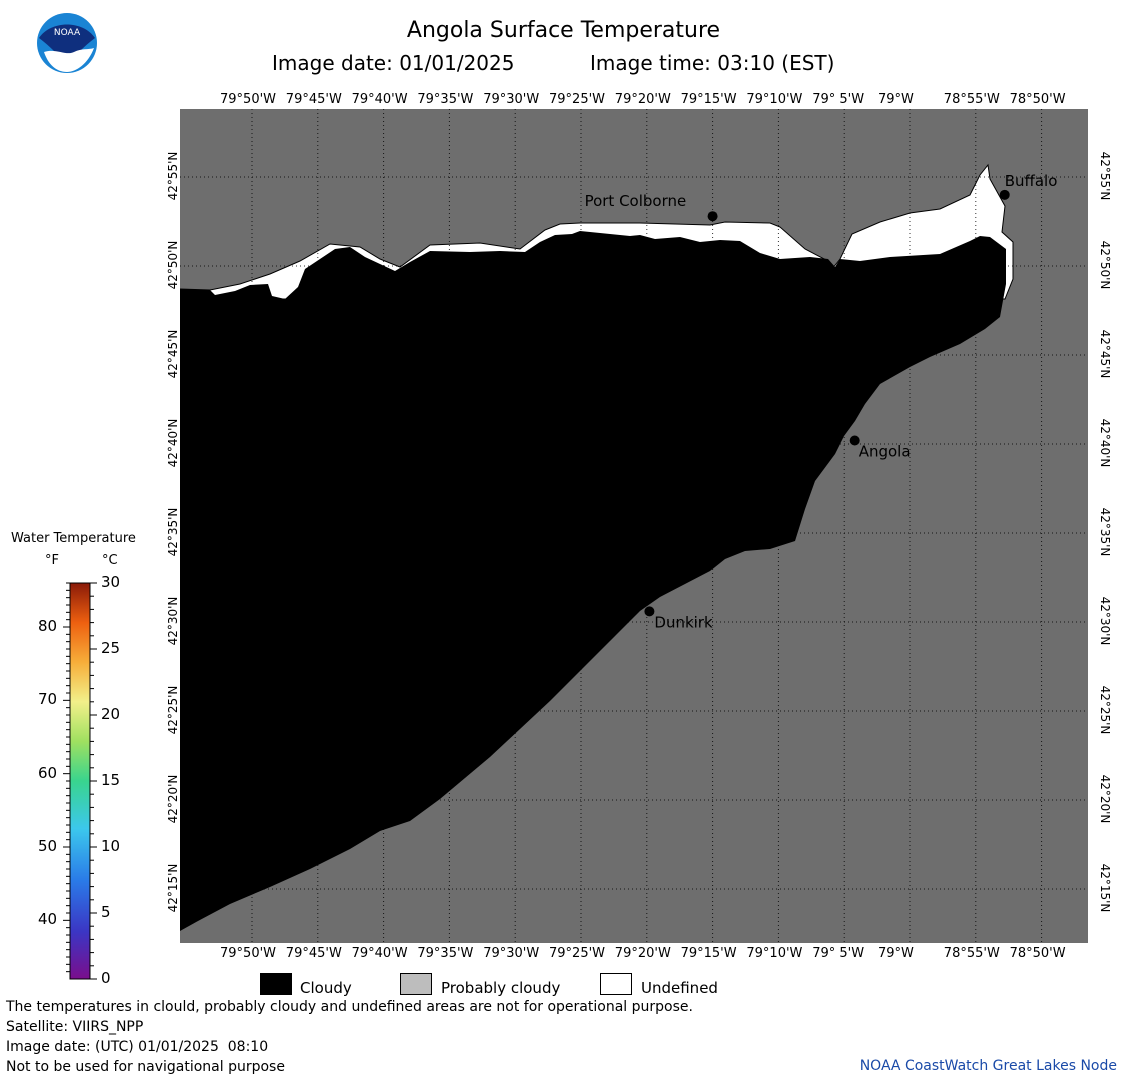  I want to click on legend-probably-cloudy: Probably cloudy, so click(501, 988).